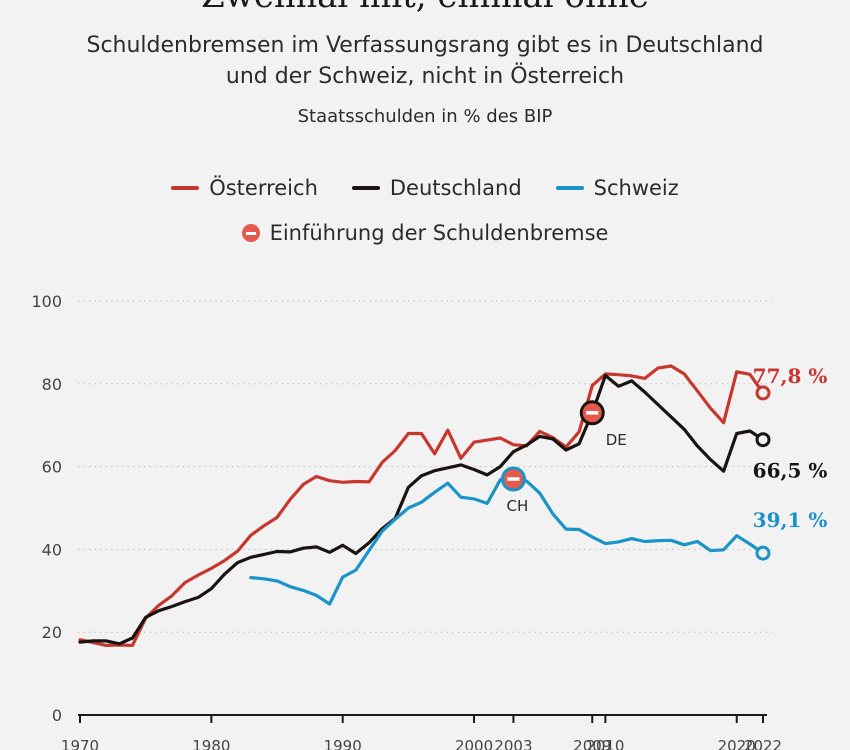 This screenshot has height=750, width=850. Describe the element at coordinates (763, 393) in the screenshot. I see `end-marker-osterreich` at that location.